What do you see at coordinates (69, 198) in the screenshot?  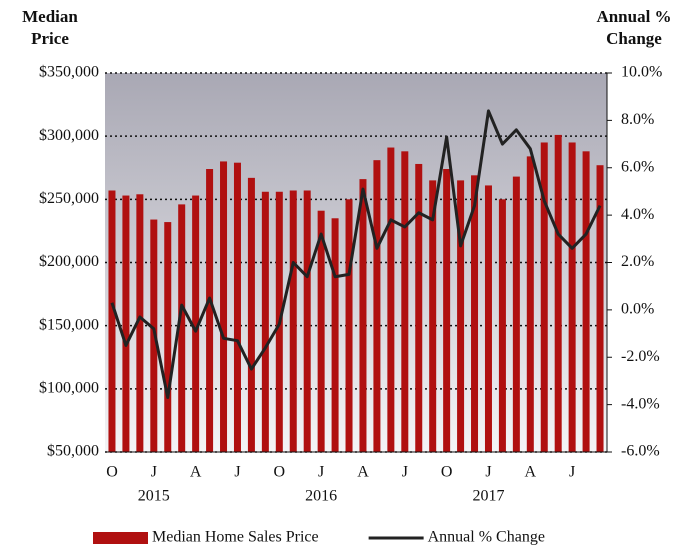 I see `y-tick-label: $250,000` at bounding box center [69, 198].